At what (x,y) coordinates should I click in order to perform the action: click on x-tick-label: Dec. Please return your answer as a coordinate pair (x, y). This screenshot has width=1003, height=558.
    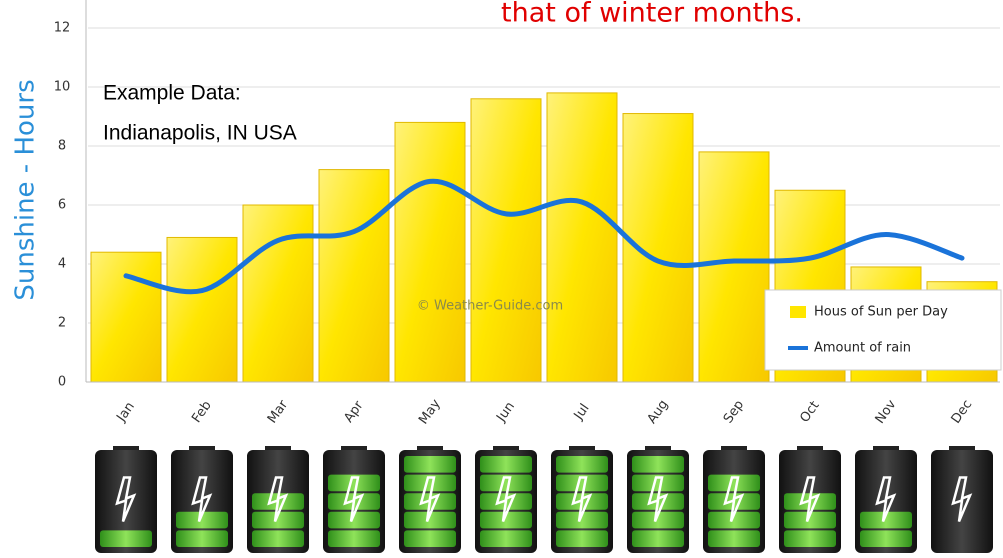
    Looking at the image, I should click on (962, 411).